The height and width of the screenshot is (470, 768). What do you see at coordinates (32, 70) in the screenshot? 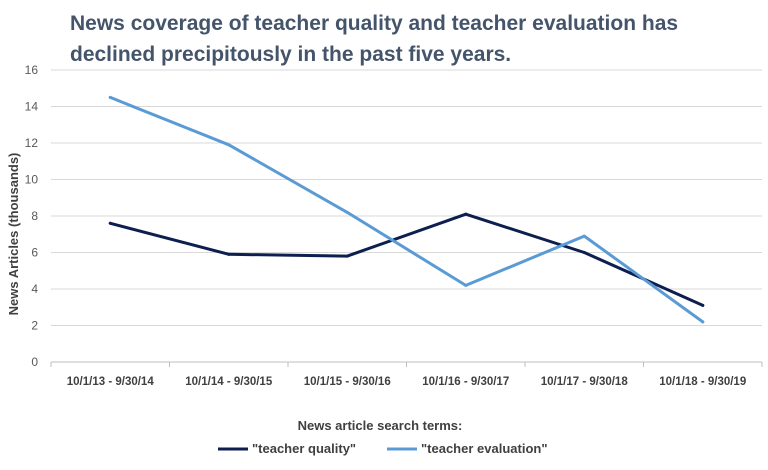
I see `y-tick-label: 16` at bounding box center [32, 70].